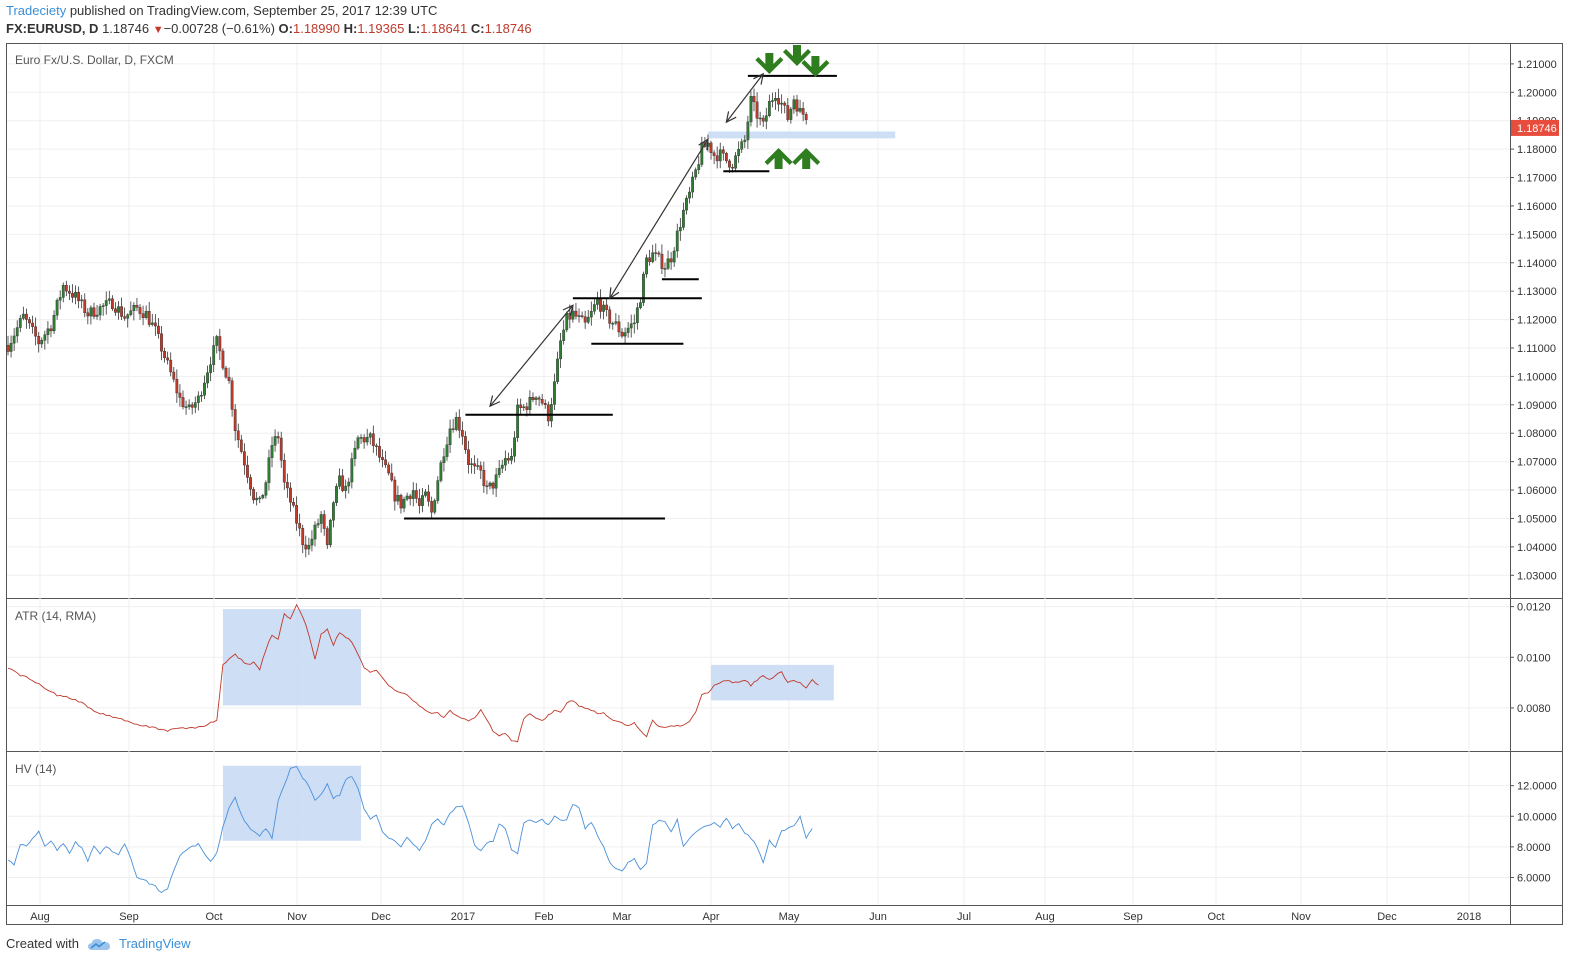  I want to click on price-y-tick-label: 1.20000, so click(1537, 93).